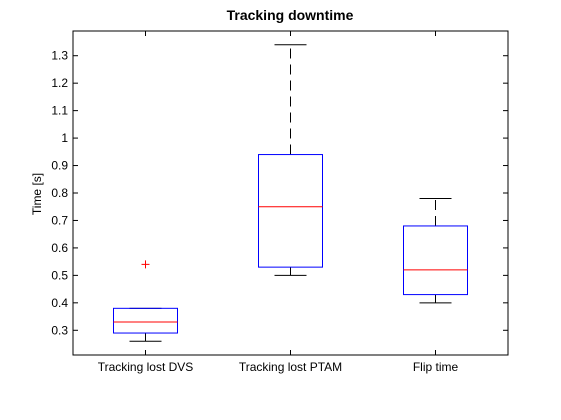 This screenshot has height=420, width=561. I want to click on x-tick-label: Tracking lost PTAM, so click(290, 367).